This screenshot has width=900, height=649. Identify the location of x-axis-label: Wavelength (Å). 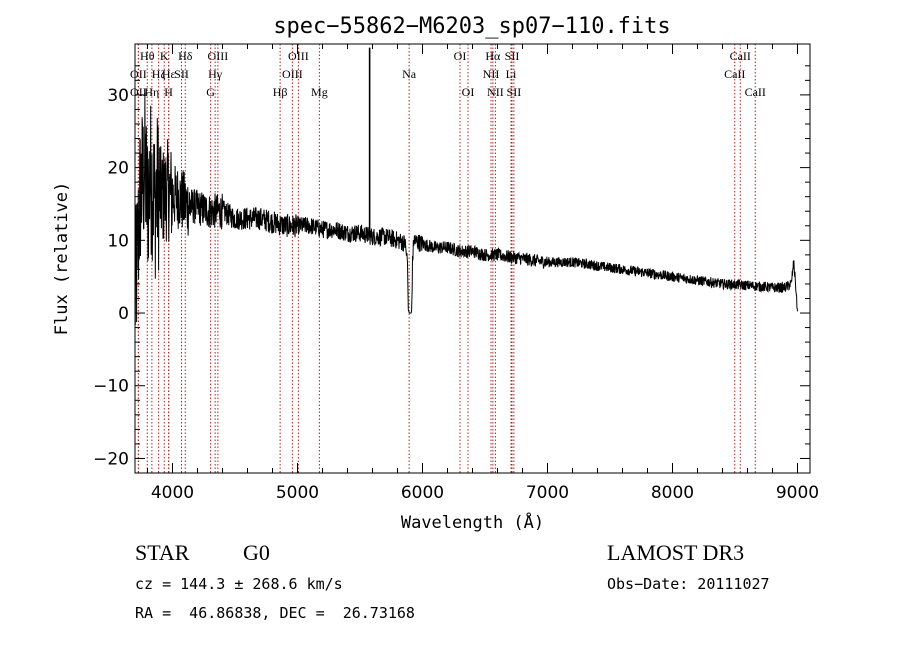
(472, 522).